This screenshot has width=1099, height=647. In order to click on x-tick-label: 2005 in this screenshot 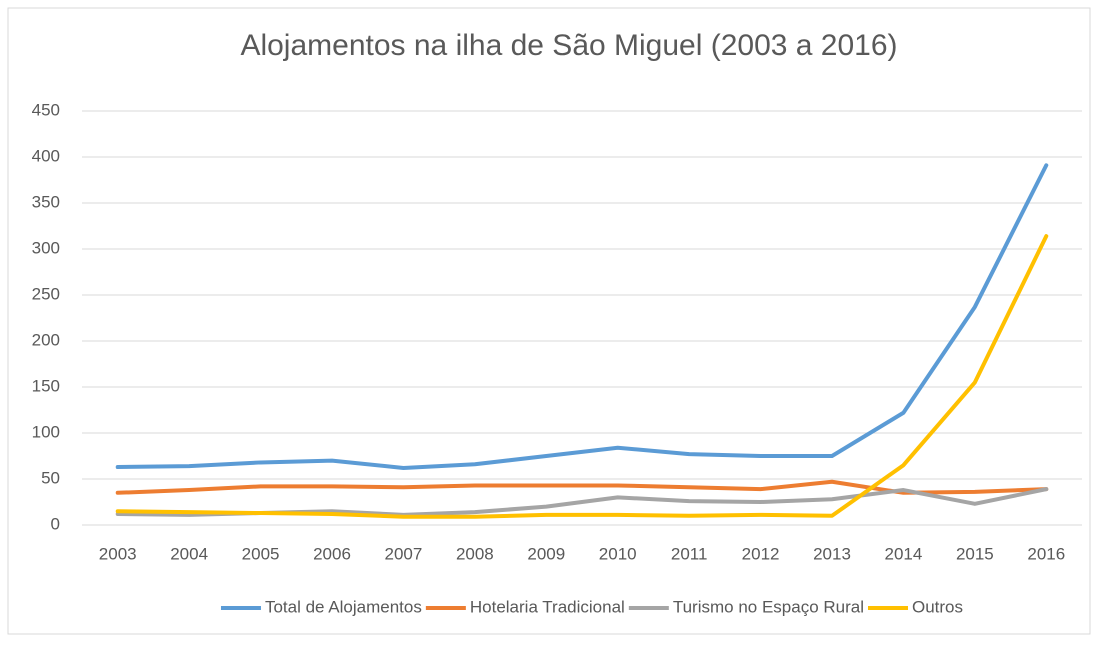, I will do `click(261, 553)`.